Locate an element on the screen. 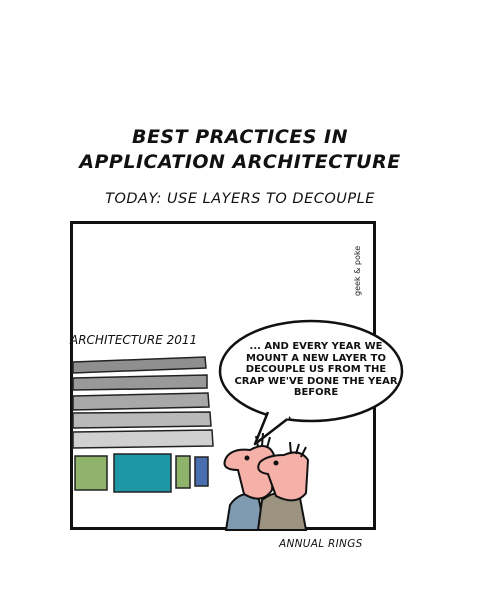 The height and width of the screenshot is (606, 480). architecture-label: ARCHITECTURE 2011 is located at coordinates (134, 340).